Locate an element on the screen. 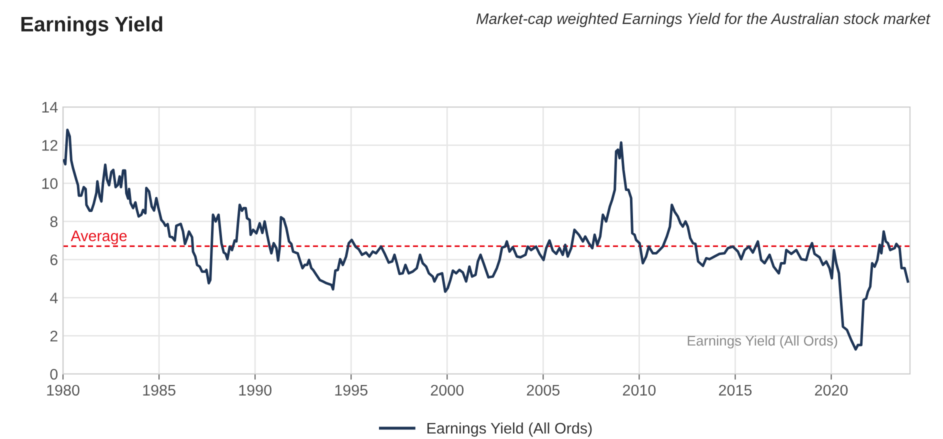 This screenshot has height=439, width=943. x-tick-label: 2010 is located at coordinates (639, 390).